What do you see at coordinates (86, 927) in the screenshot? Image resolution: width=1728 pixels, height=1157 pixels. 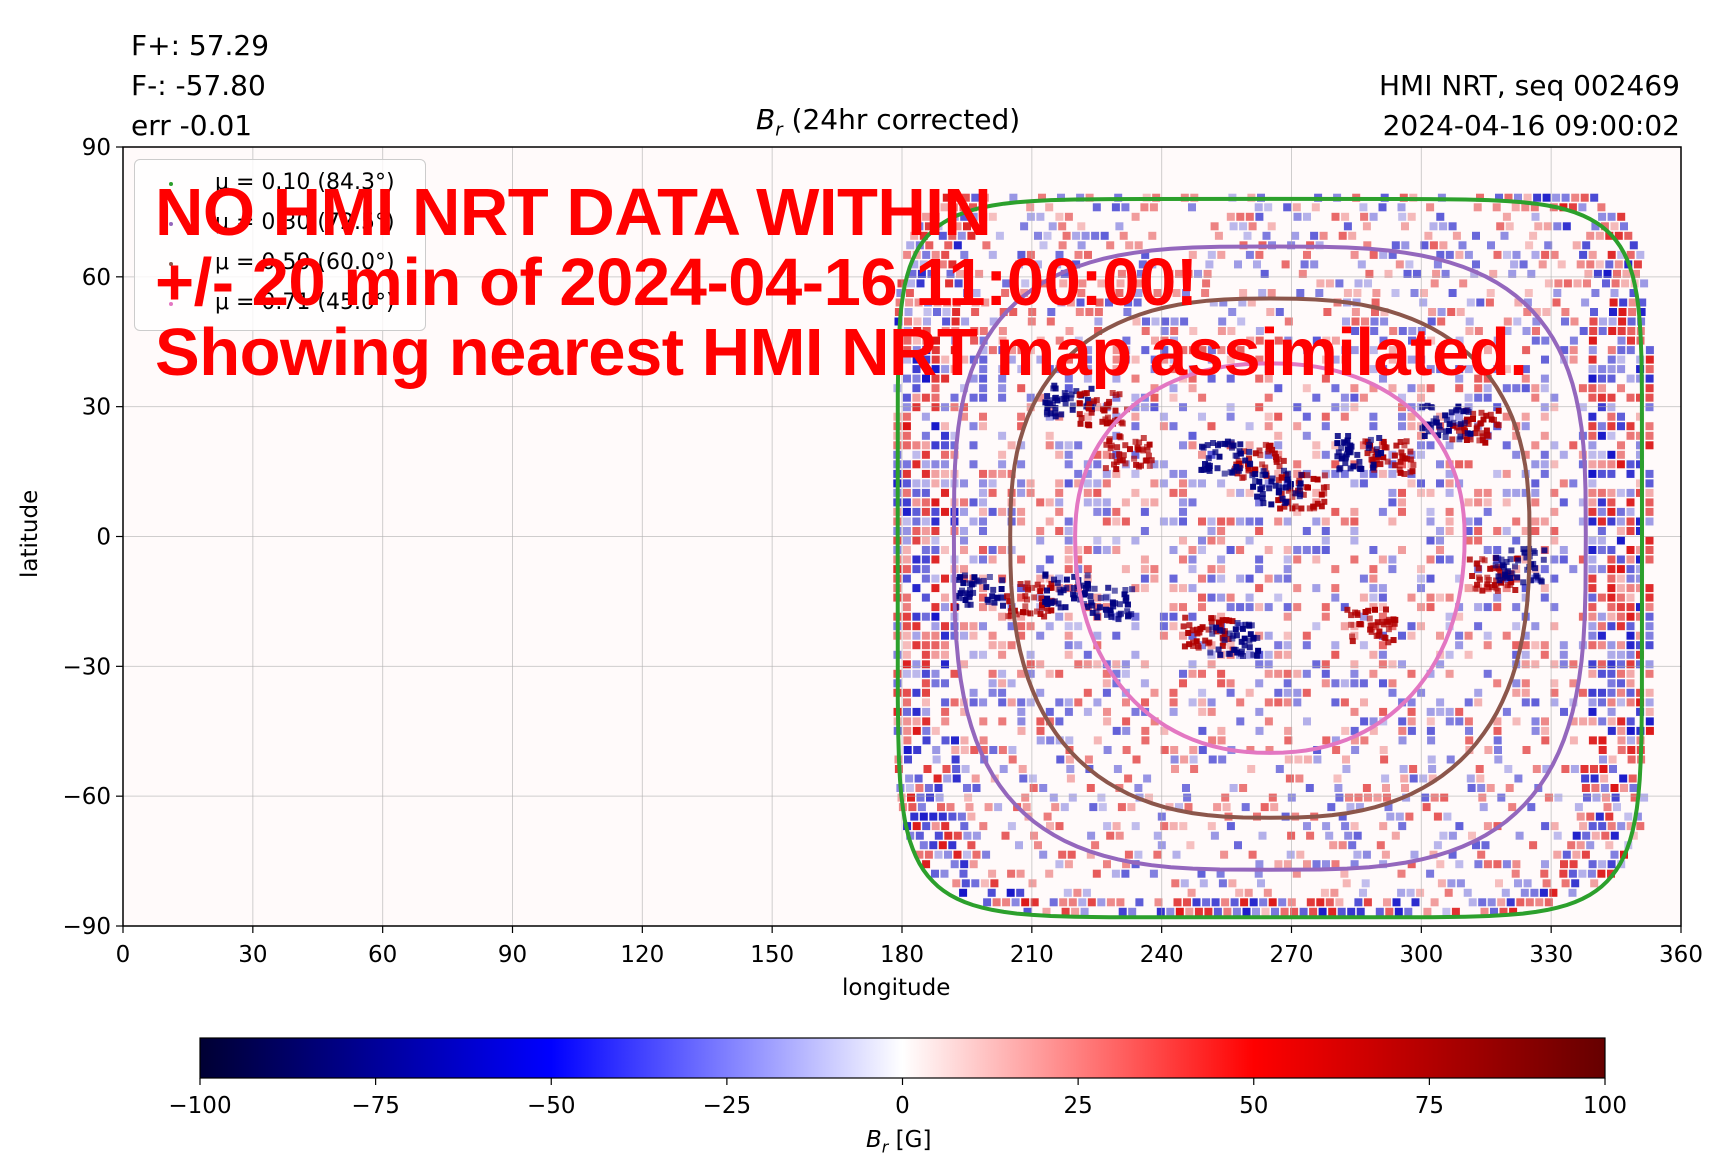 I see `y-tick-label: −90` at bounding box center [86, 927].